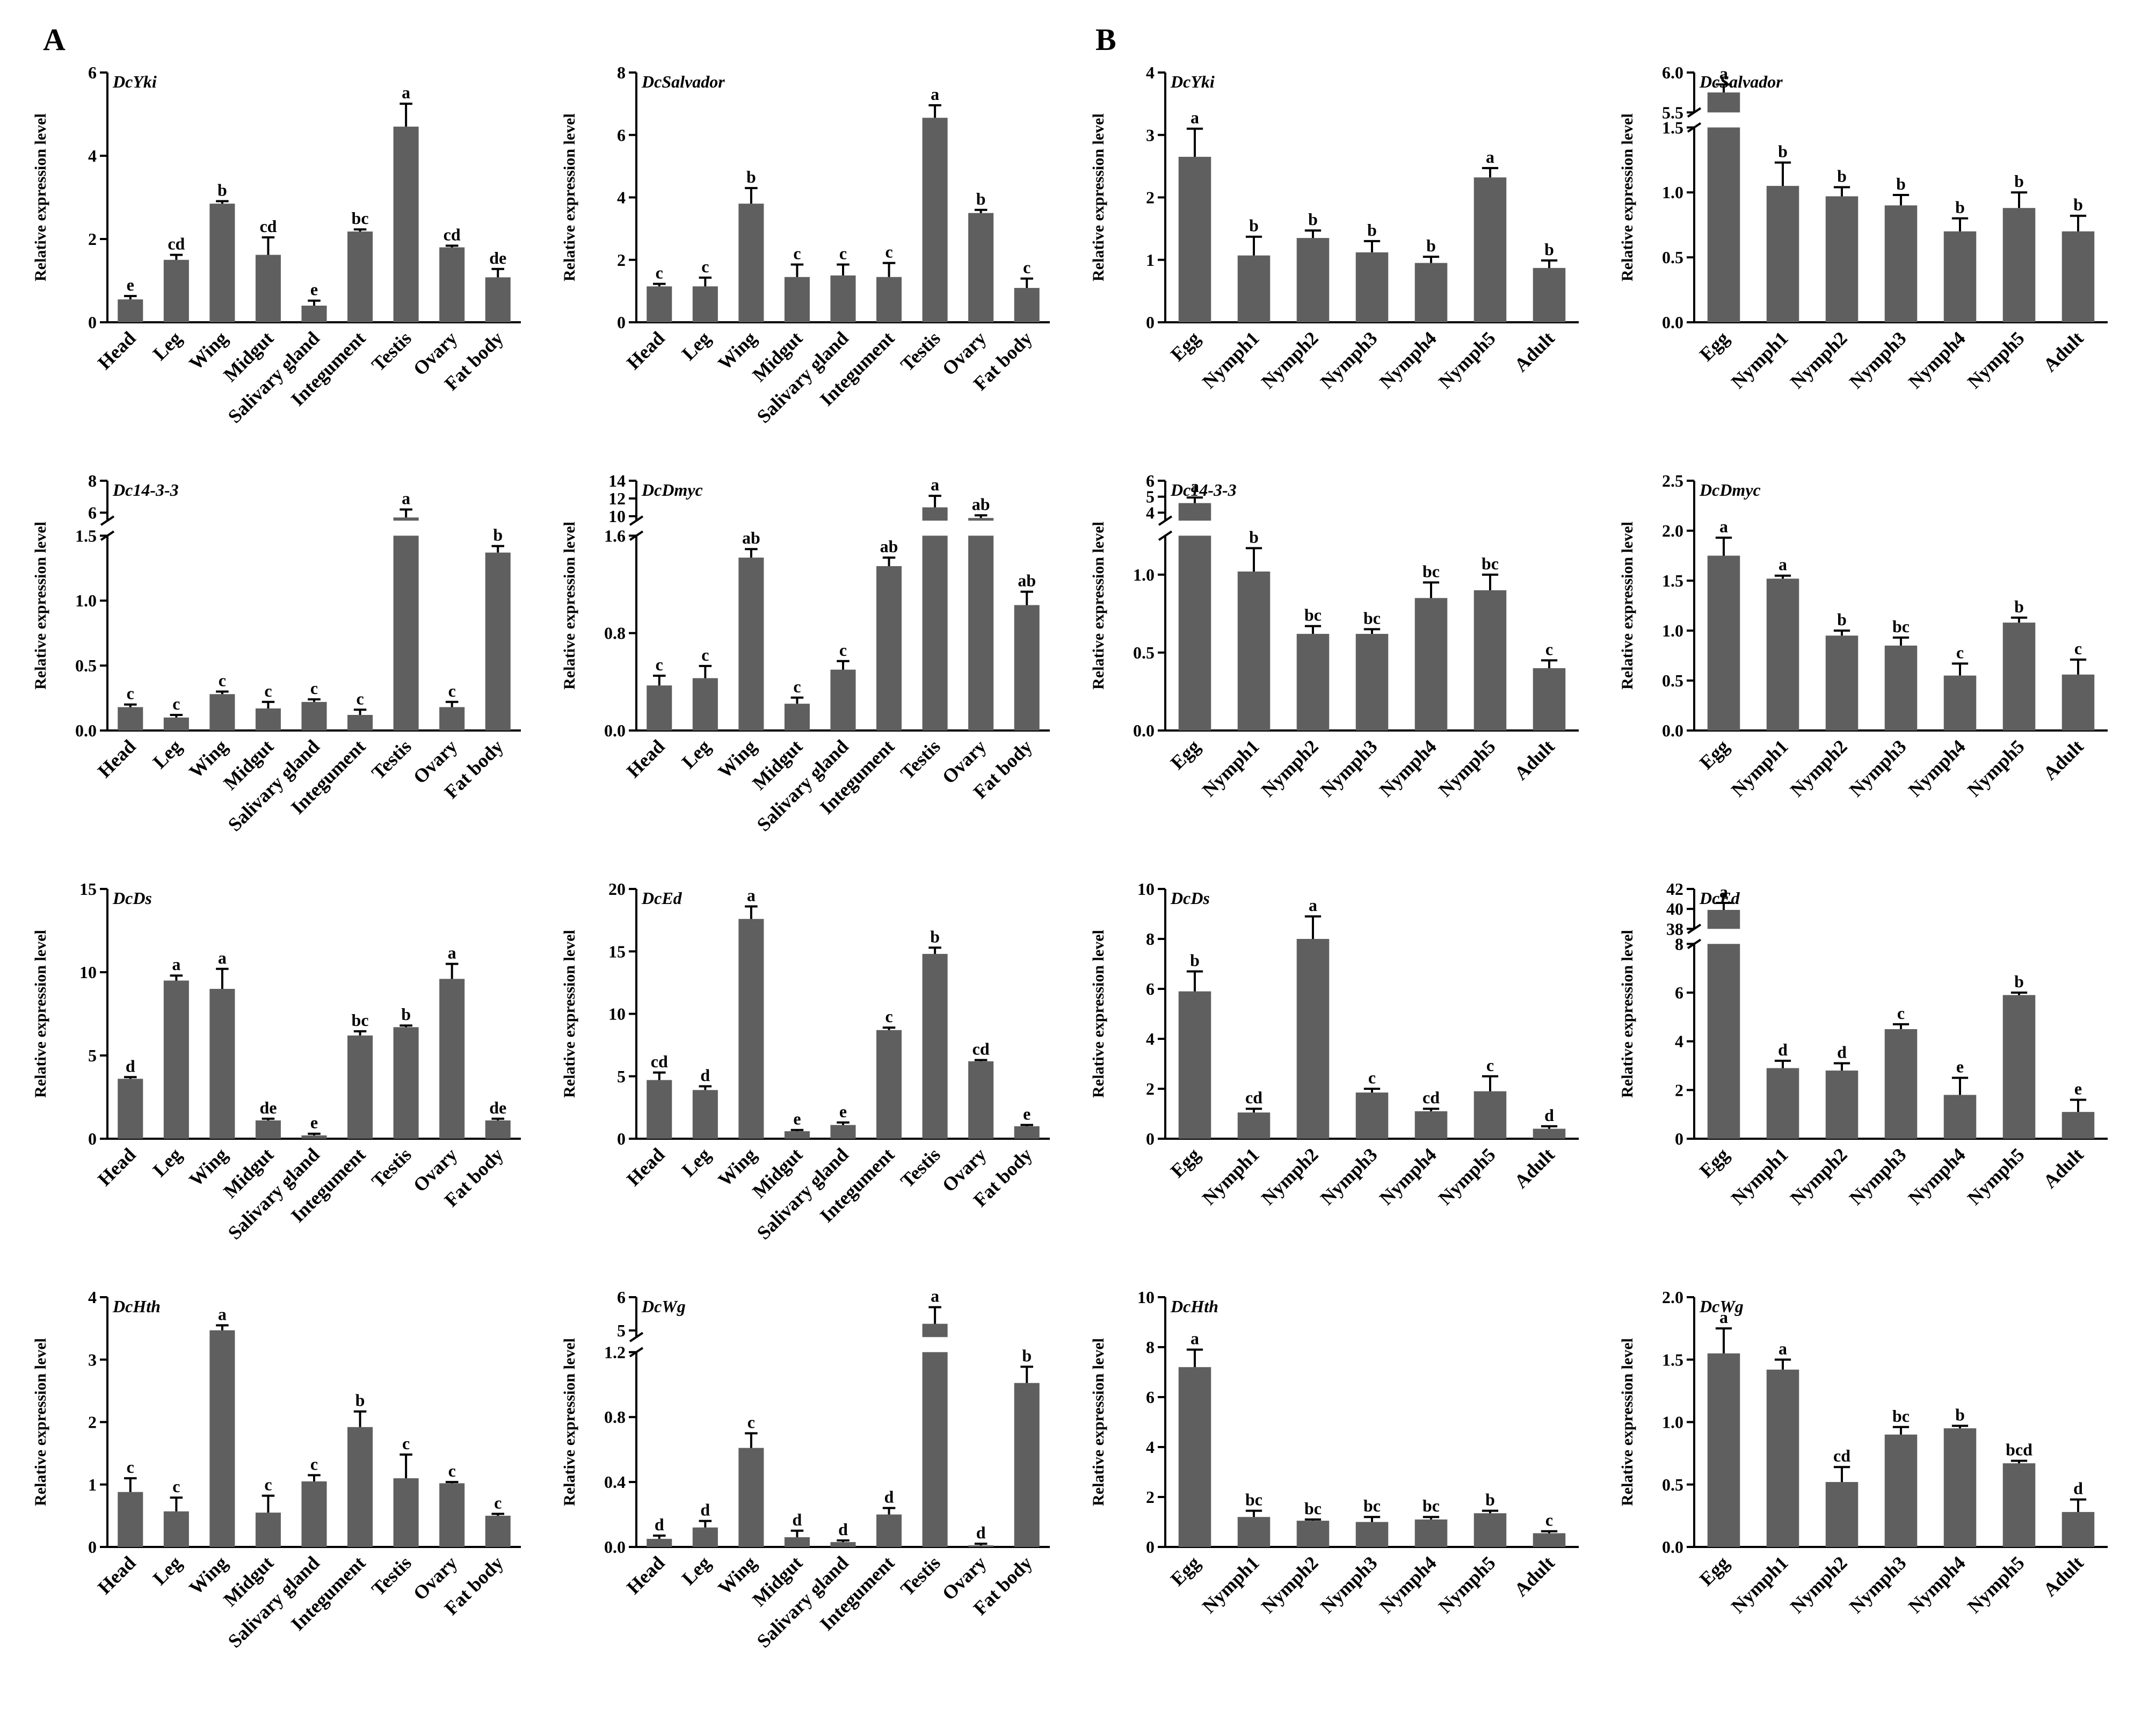 This screenshot has width=2156, height=1714. I want to click on y-tick-label: 5, so click(622, 1330).